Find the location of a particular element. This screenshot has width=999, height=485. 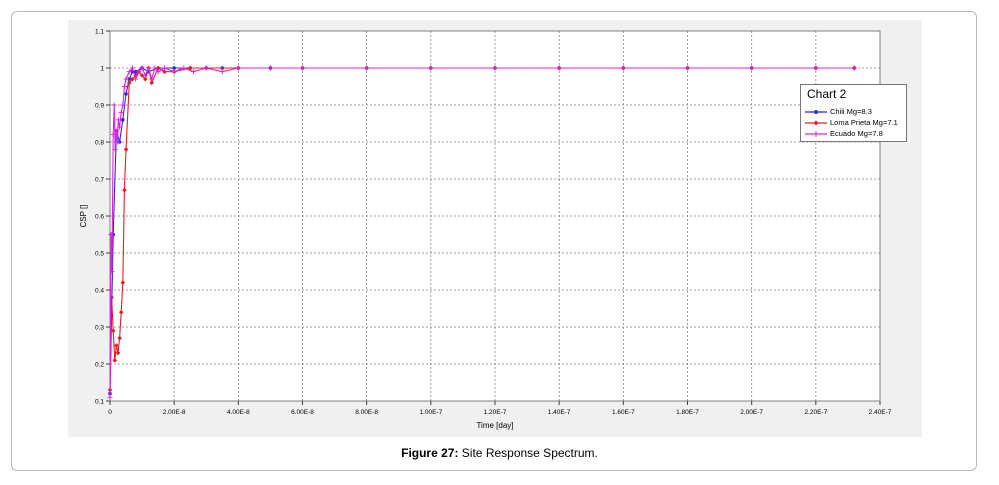

y-tick-label: 0.8 is located at coordinates (99, 143).